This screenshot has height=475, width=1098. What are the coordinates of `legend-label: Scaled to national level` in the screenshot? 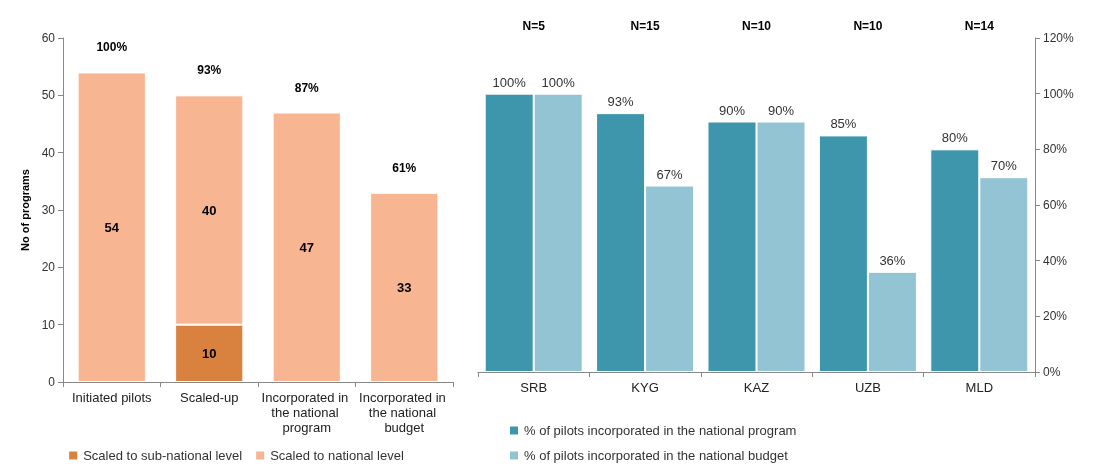 It's located at (337, 455).